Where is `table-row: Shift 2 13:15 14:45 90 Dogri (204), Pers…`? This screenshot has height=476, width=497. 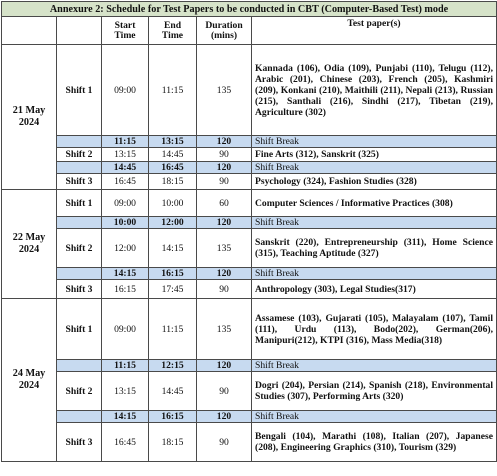
table-row: Shift 2 13:15 14:45 90 Dogri (204), Pers… is located at coordinates (249, 391).